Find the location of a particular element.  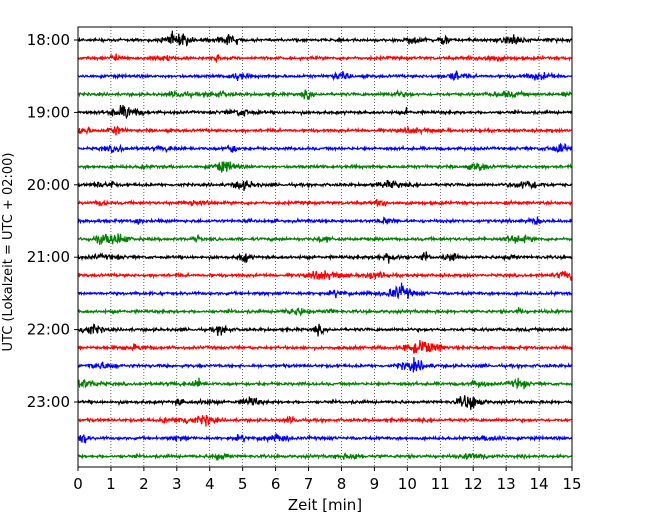

x-tick-label: 0 is located at coordinates (78, 484).